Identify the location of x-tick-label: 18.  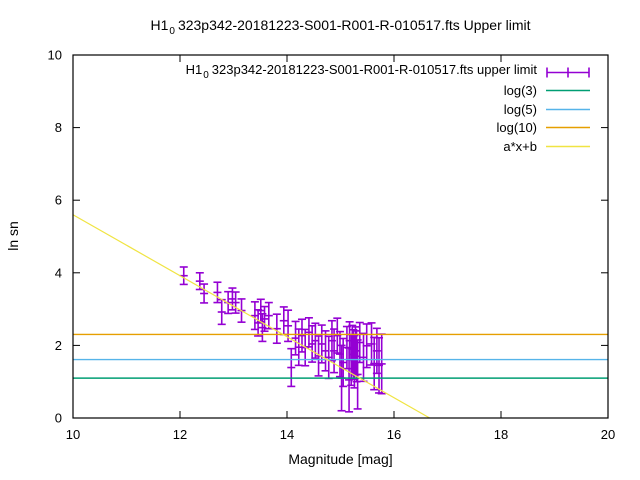
(501, 434).